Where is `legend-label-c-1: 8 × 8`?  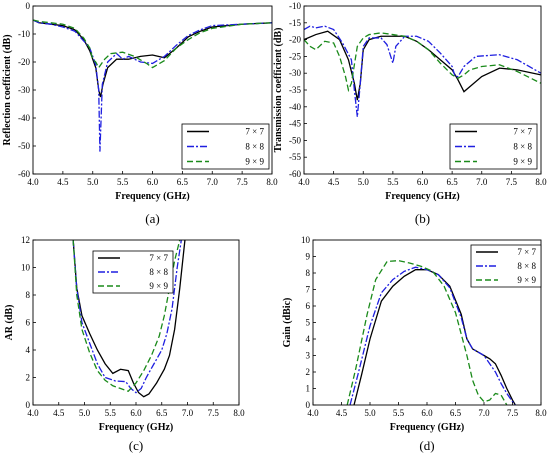 legend-label-c-1: 8 × 8 is located at coordinates (158, 272).